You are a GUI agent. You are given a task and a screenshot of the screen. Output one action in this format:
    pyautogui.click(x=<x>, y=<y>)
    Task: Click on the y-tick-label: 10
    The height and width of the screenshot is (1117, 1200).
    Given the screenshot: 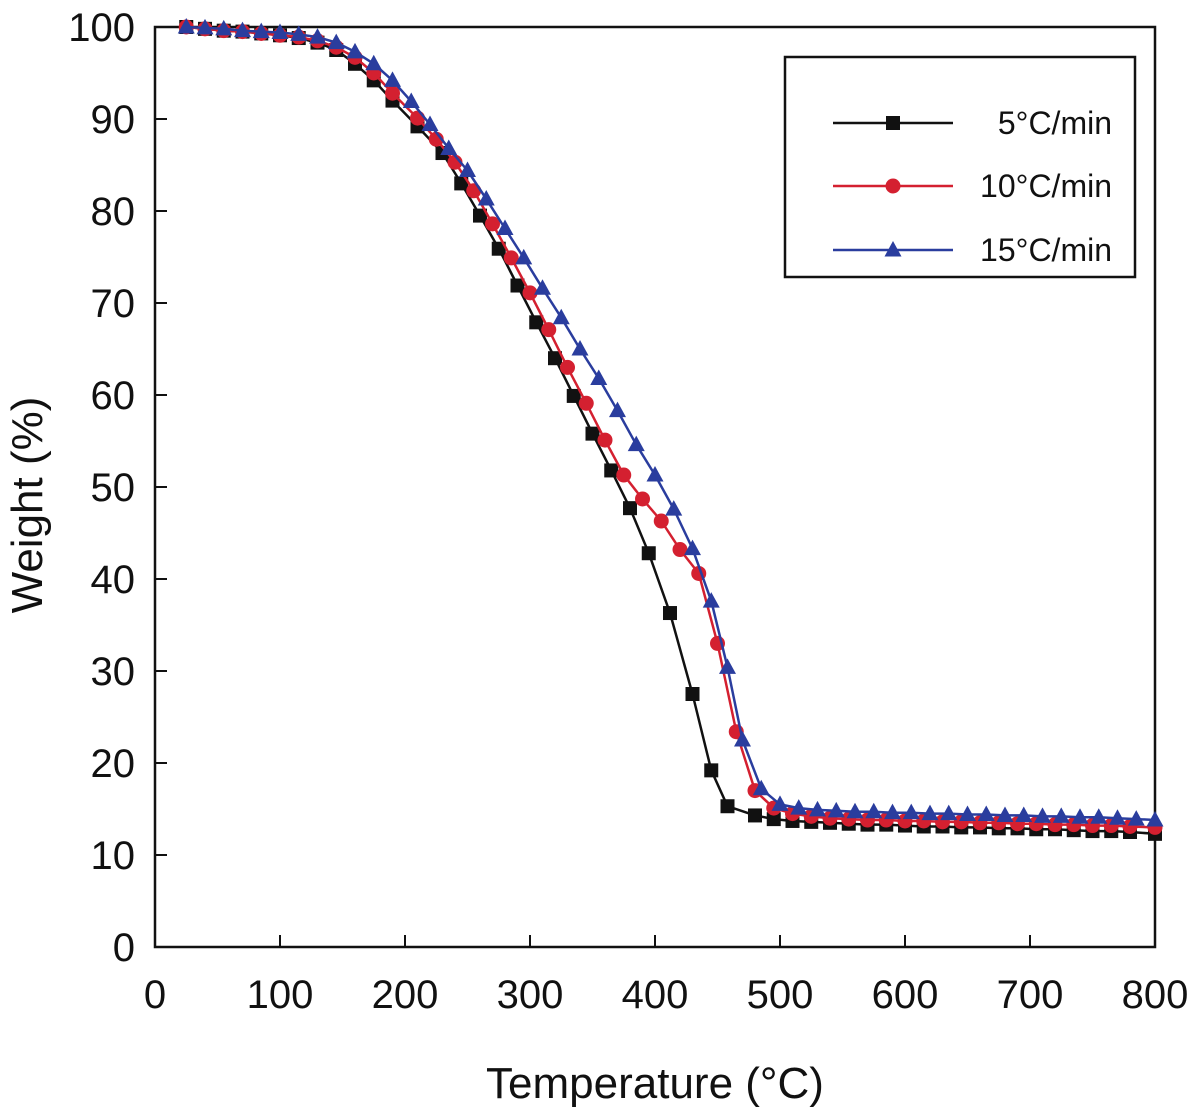 What is the action you would take?
    pyautogui.click(x=113, y=856)
    